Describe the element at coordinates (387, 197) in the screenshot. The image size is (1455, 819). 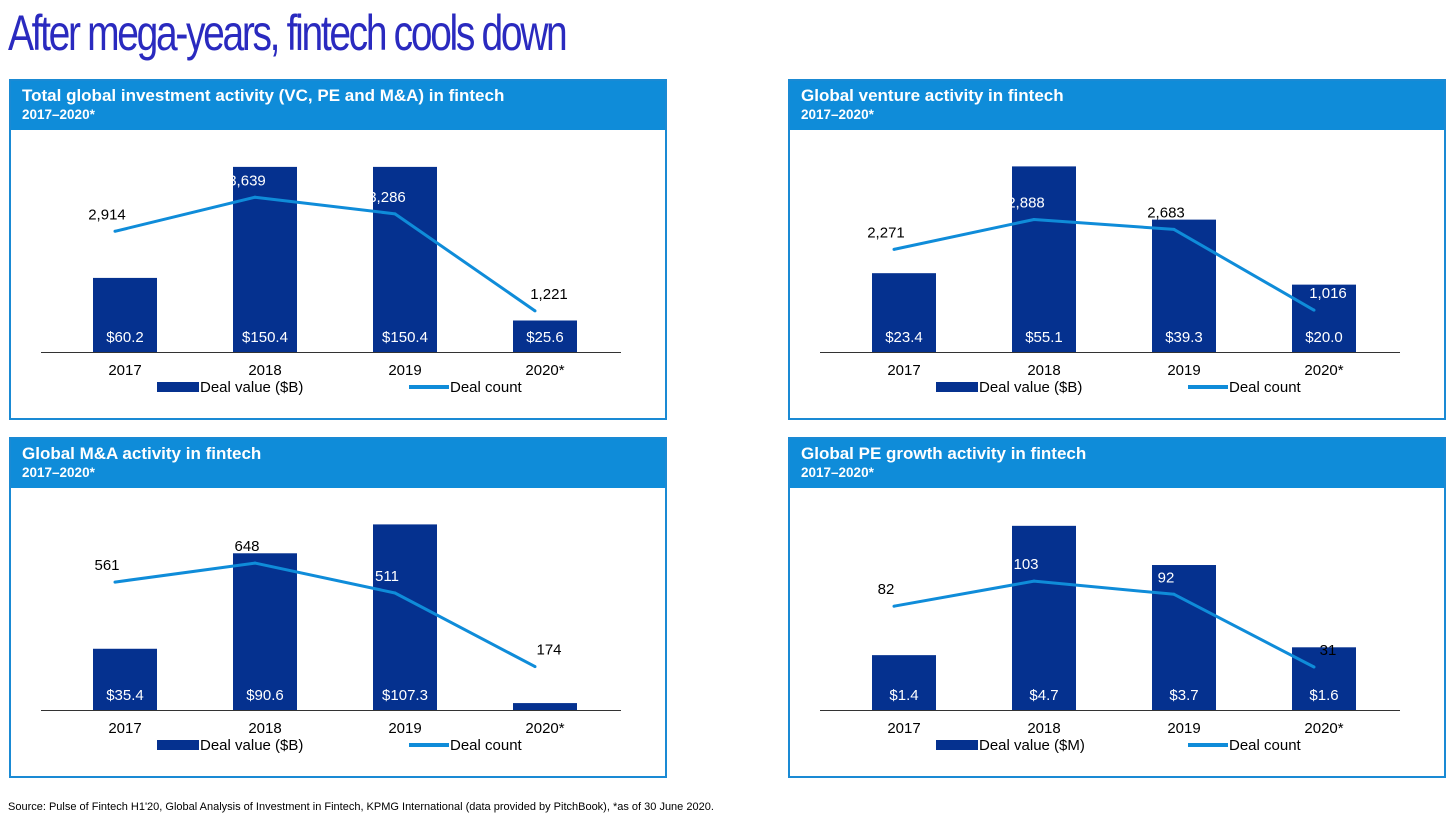
I see `line-value-label: 3,286` at that location.